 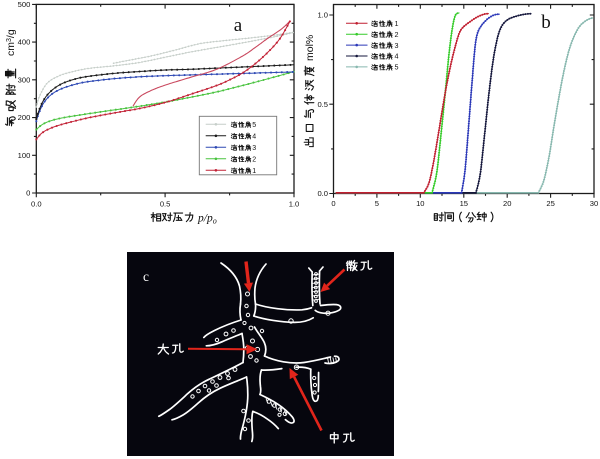 What do you see at coordinates (594, 203) in the screenshot?
I see `svg-text: 30` at bounding box center [594, 203].